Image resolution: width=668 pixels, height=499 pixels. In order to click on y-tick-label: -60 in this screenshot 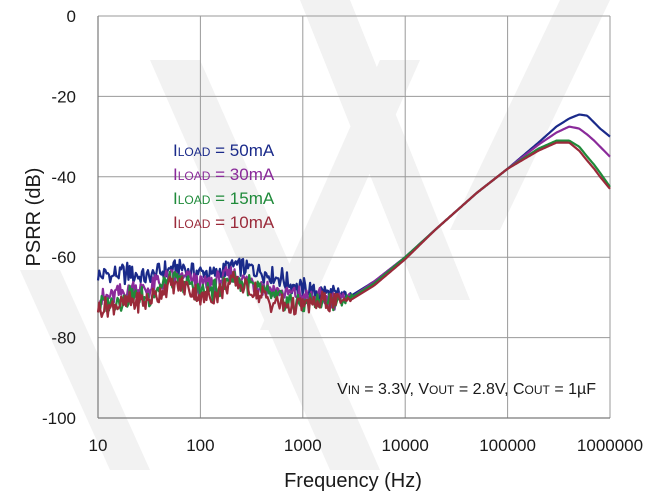, I will do `click(63, 257)`.